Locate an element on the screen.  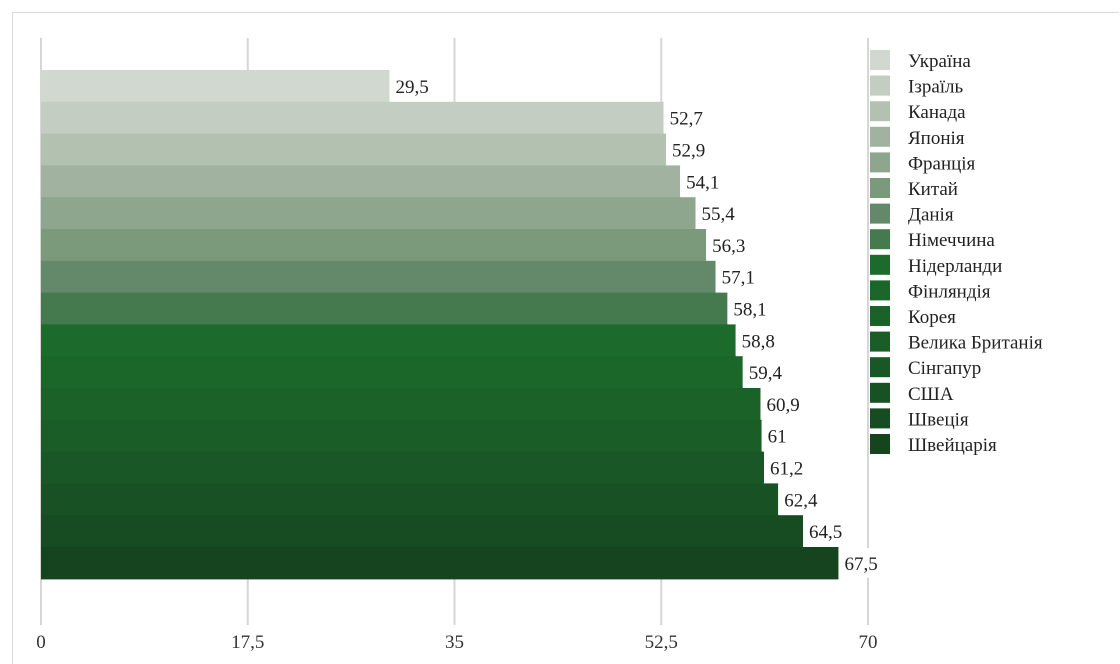
legend-label: США is located at coordinates (931, 394).